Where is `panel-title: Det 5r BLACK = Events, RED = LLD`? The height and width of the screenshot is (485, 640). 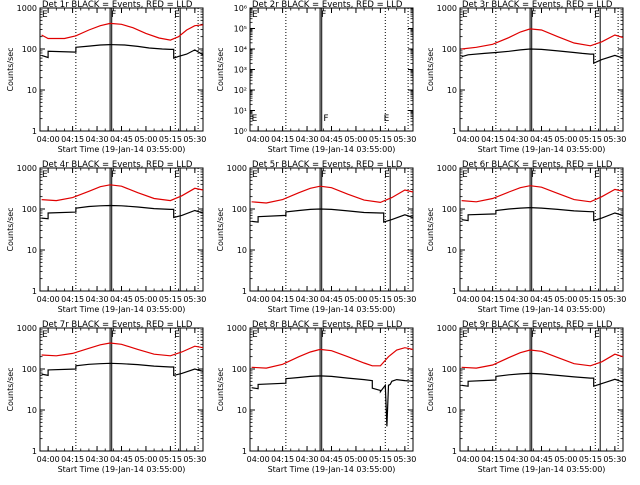
panel-title: Det 5r BLACK = Events, RED = LLD is located at coordinates (327, 165).